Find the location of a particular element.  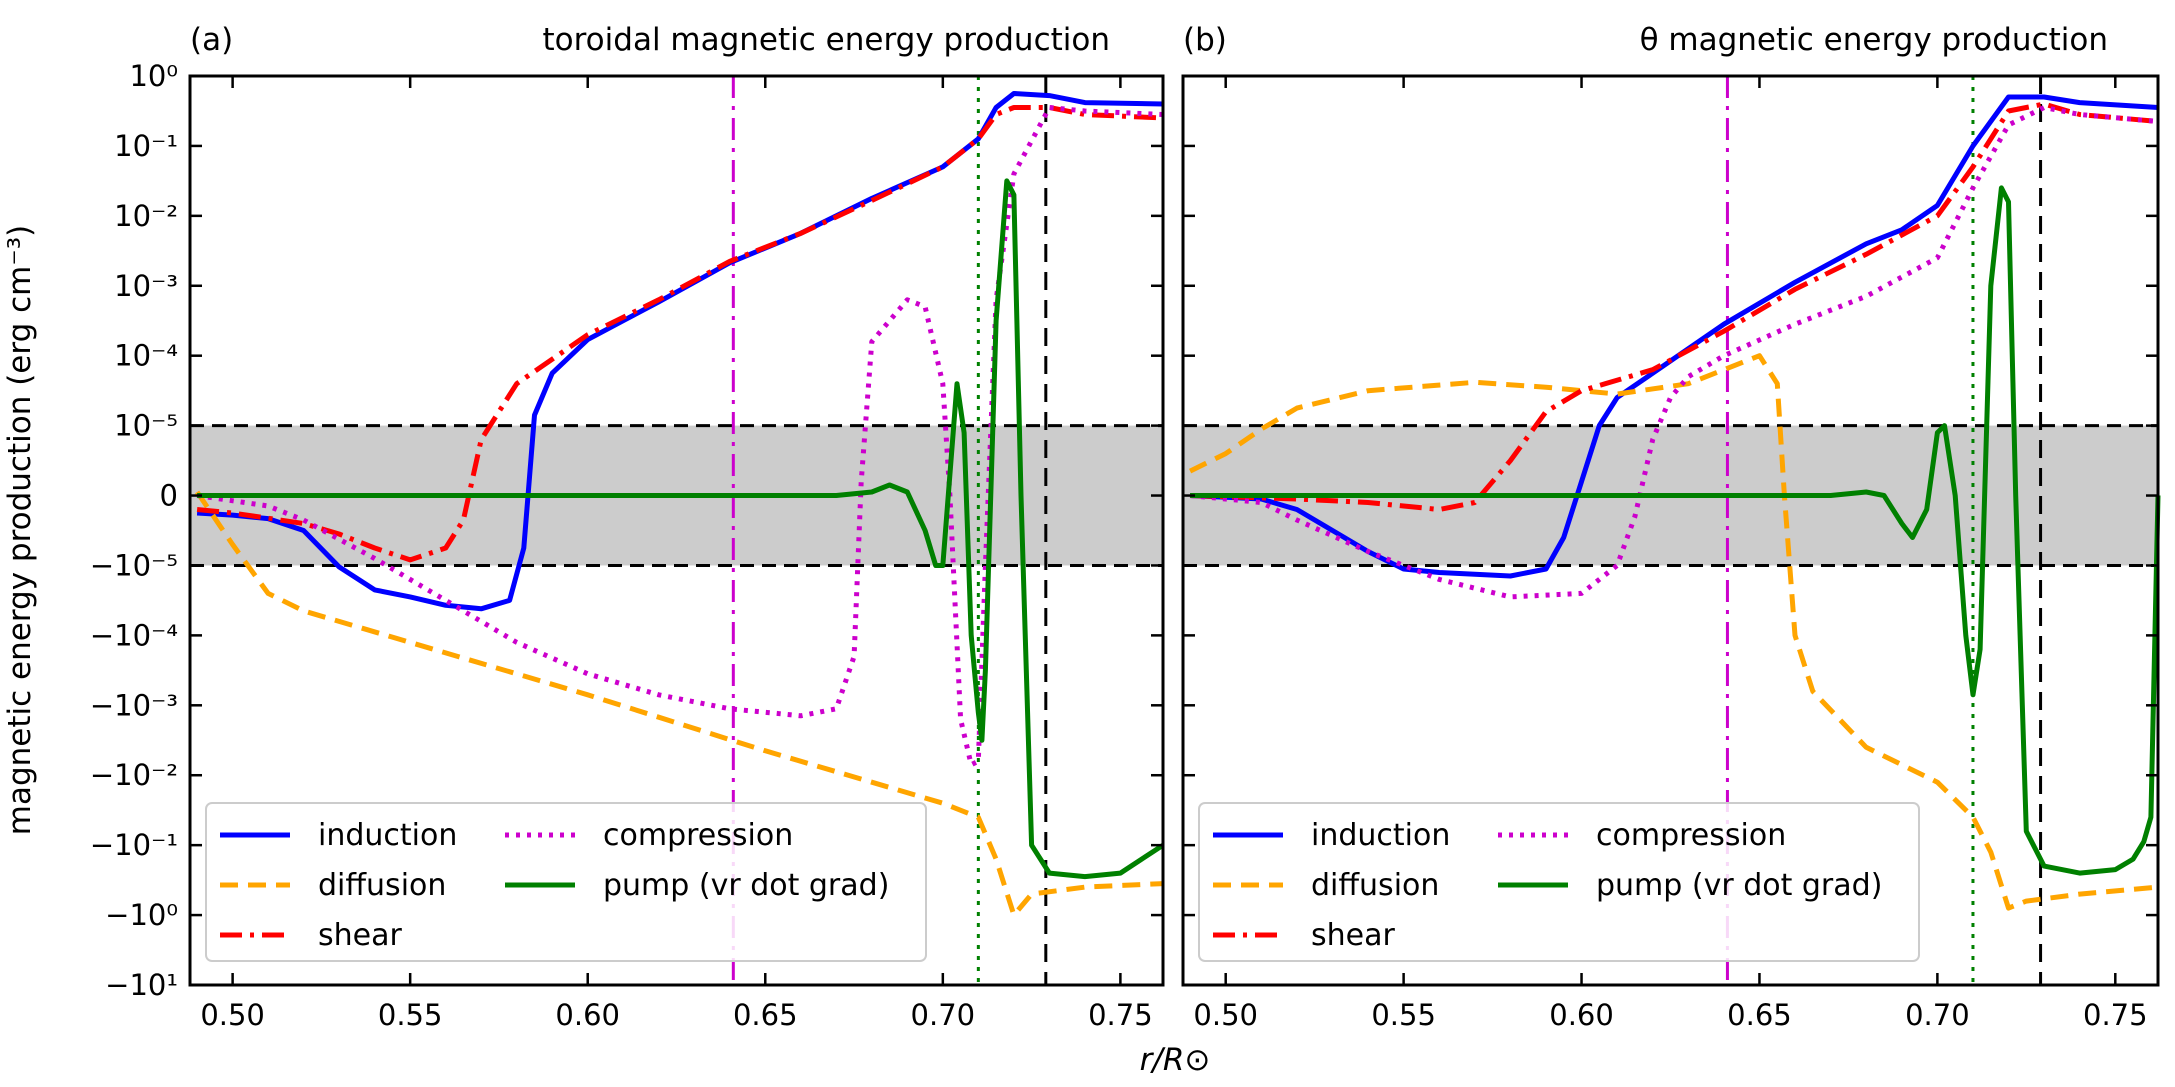

panel-a-legend-label: shear is located at coordinates (360, 935).